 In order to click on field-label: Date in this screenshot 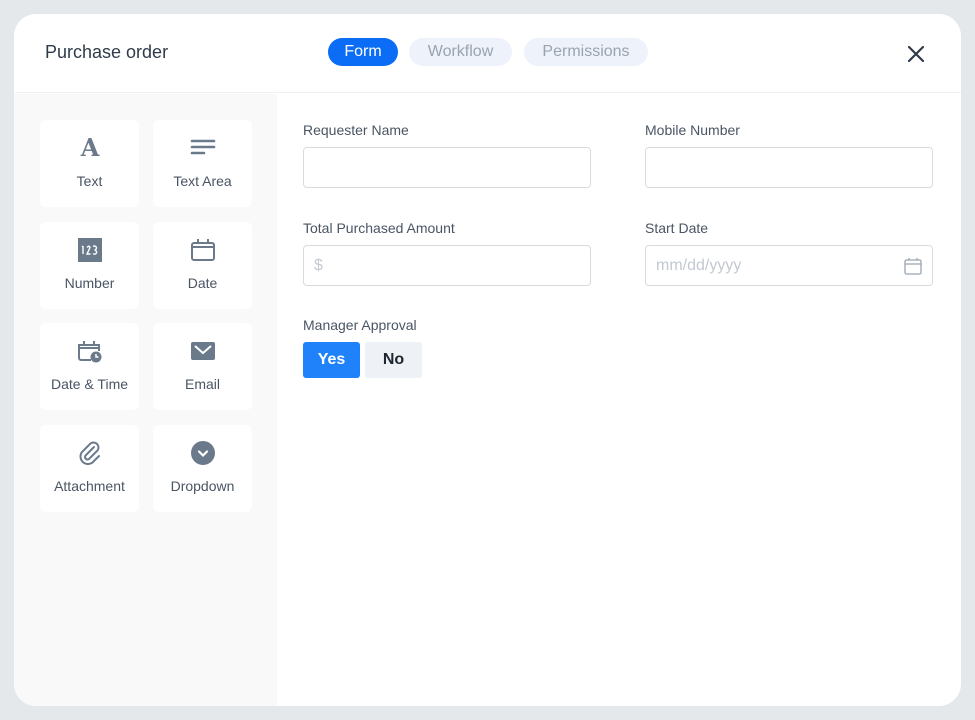, I will do `click(202, 283)`.